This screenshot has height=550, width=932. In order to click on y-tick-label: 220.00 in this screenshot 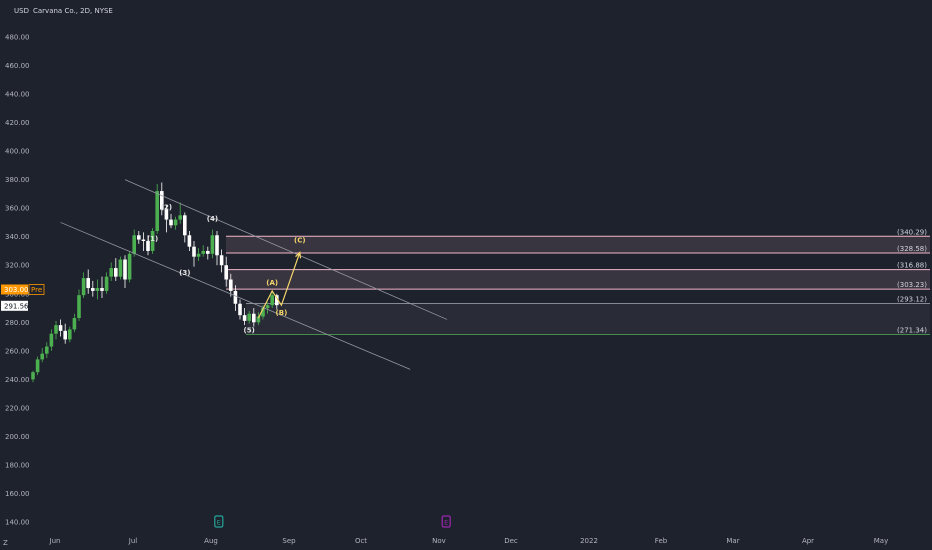, I will do `click(17, 408)`.